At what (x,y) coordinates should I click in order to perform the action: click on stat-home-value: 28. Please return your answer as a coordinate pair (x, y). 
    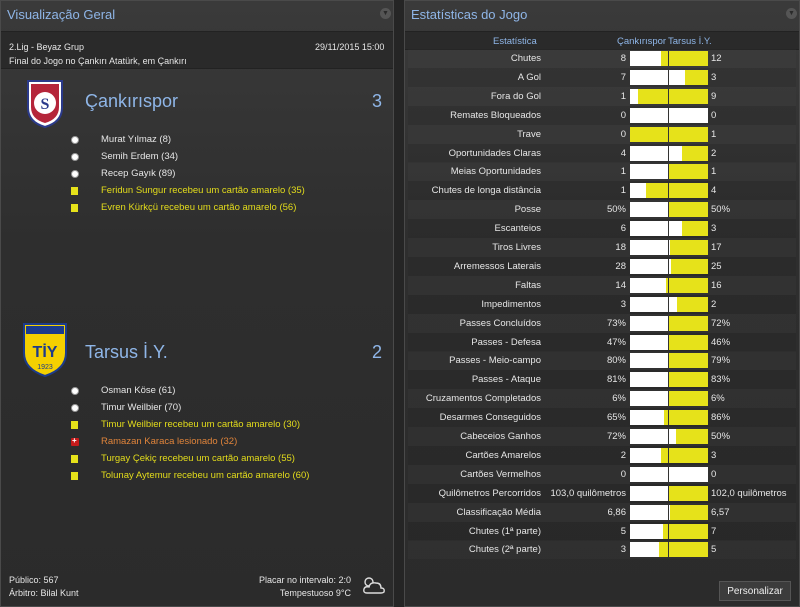
    Looking at the image, I should click on (620, 266).